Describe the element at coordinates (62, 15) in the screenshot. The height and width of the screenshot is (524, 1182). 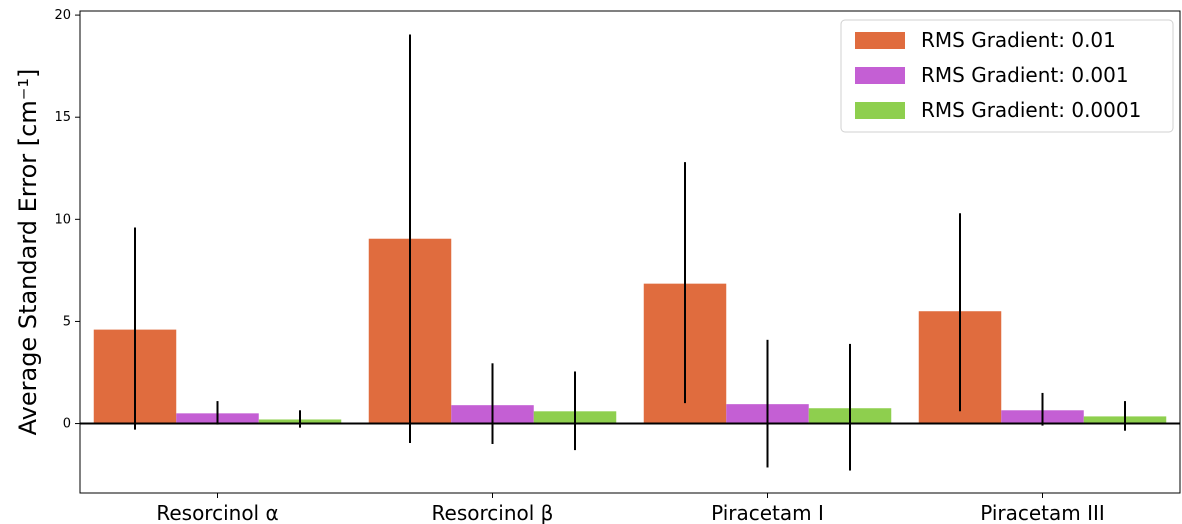
I see `y-tick-label-20: 20` at that location.